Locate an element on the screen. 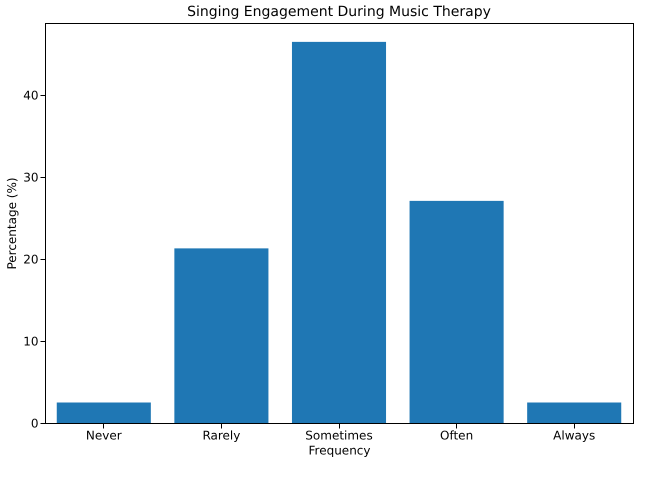 This screenshot has width=655, height=486. y-tick-label: 0 is located at coordinates (34, 423).